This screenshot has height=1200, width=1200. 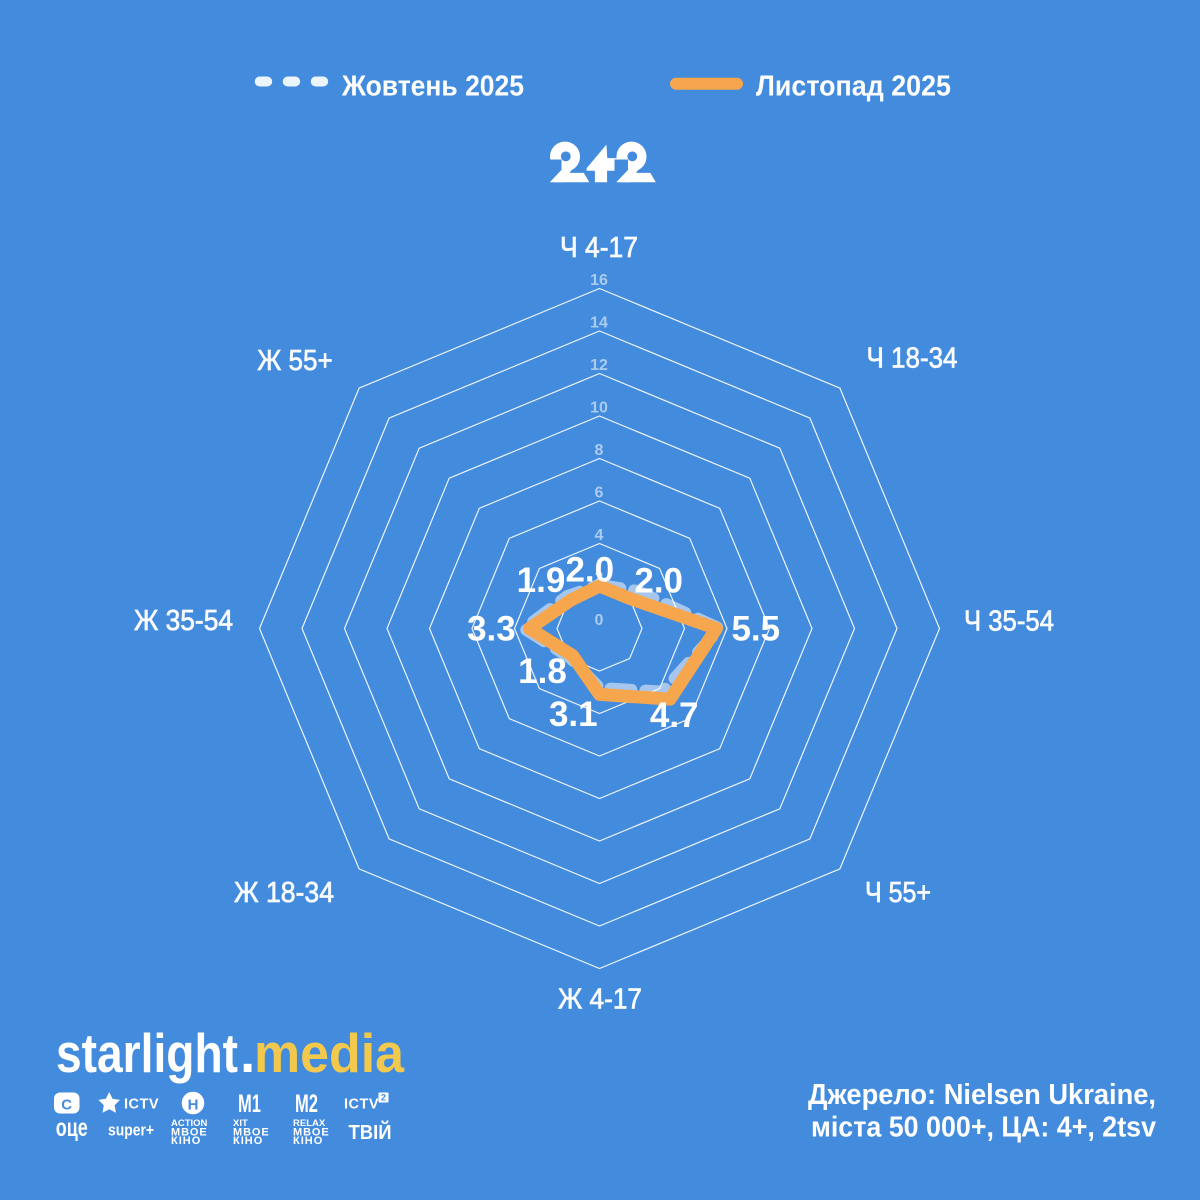 I want to click on svg-text: super+, so click(x=131, y=1130).